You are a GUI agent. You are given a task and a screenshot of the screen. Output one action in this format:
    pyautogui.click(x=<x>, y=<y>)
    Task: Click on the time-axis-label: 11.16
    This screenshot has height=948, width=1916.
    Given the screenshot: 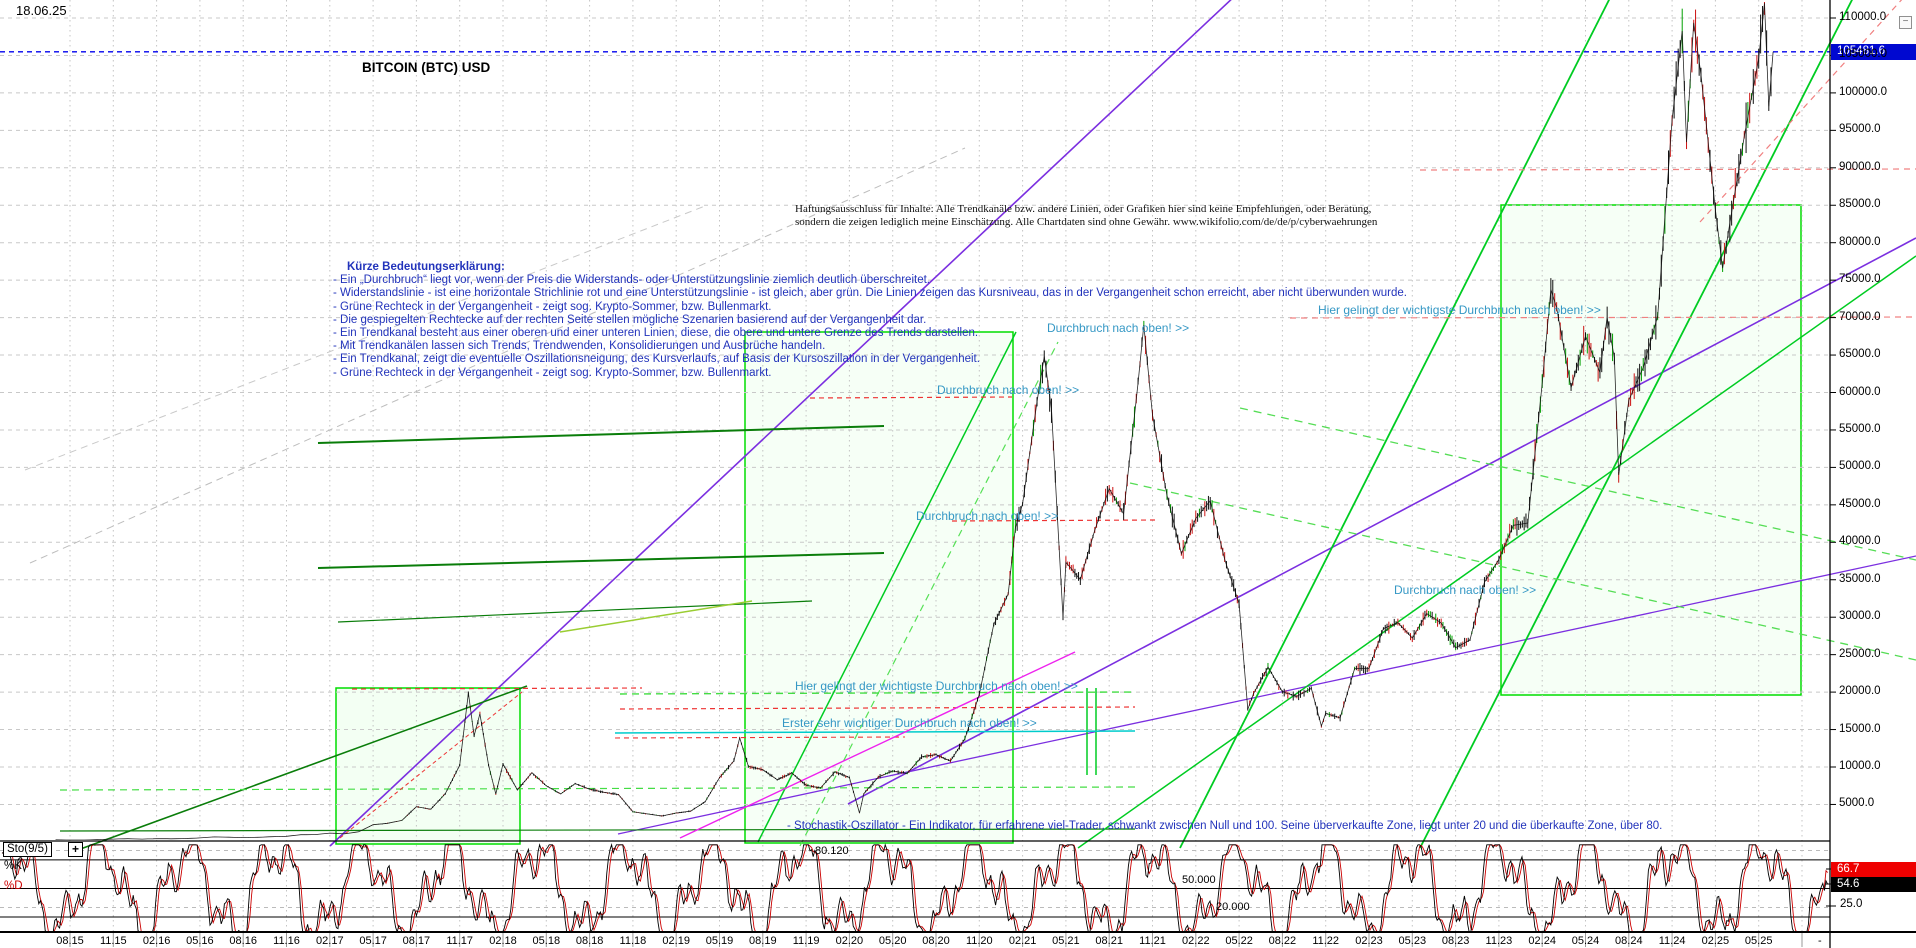 What is the action you would take?
    pyautogui.click(x=286, y=941)
    